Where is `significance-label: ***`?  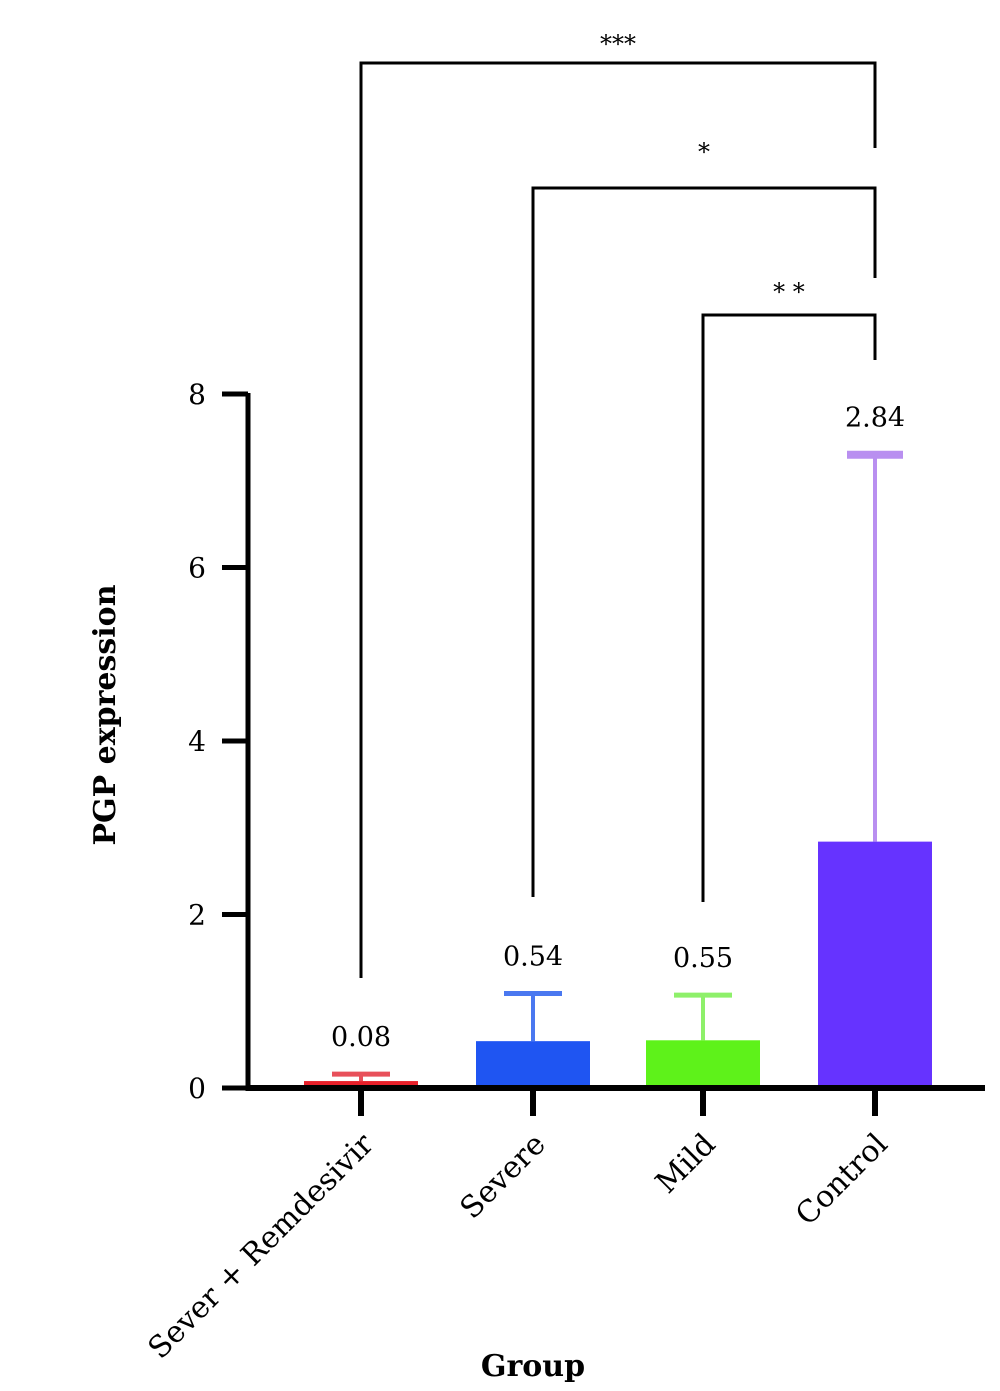 significance-label: *** is located at coordinates (618, 44).